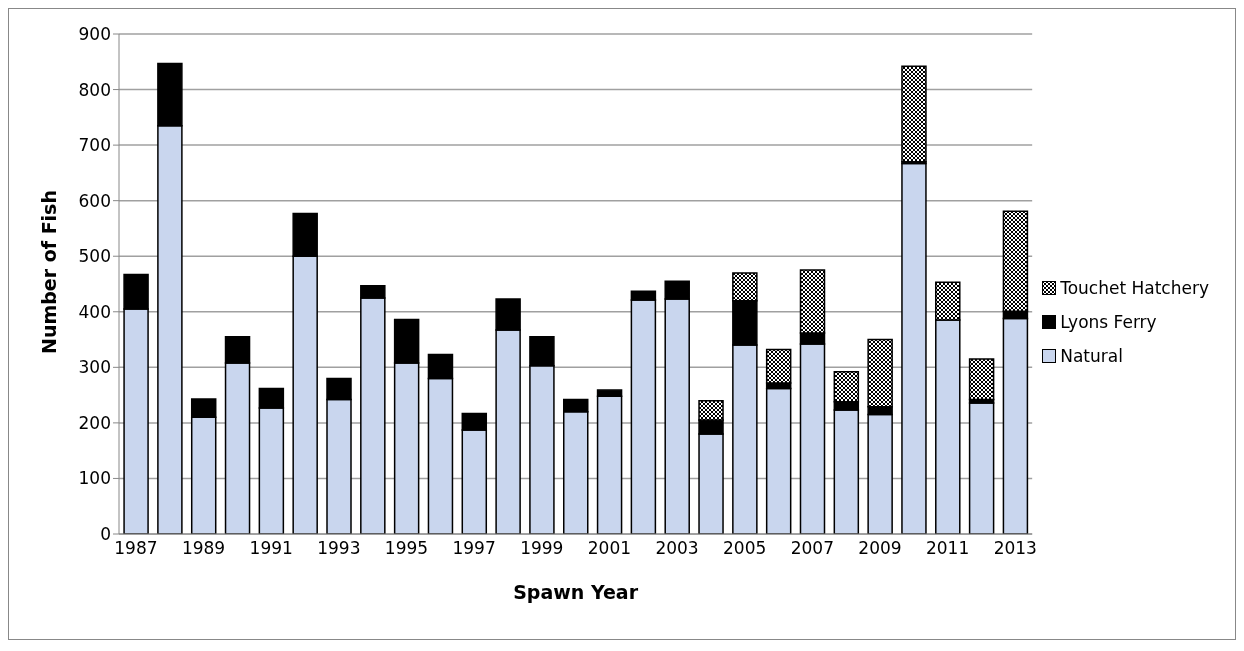 Image resolution: width=1244 pixels, height=651 pixels. What do you see at coordinates (94, 422) in the screenshot?
I see `y-tick-label: 200` at bounding box center [94, 422].